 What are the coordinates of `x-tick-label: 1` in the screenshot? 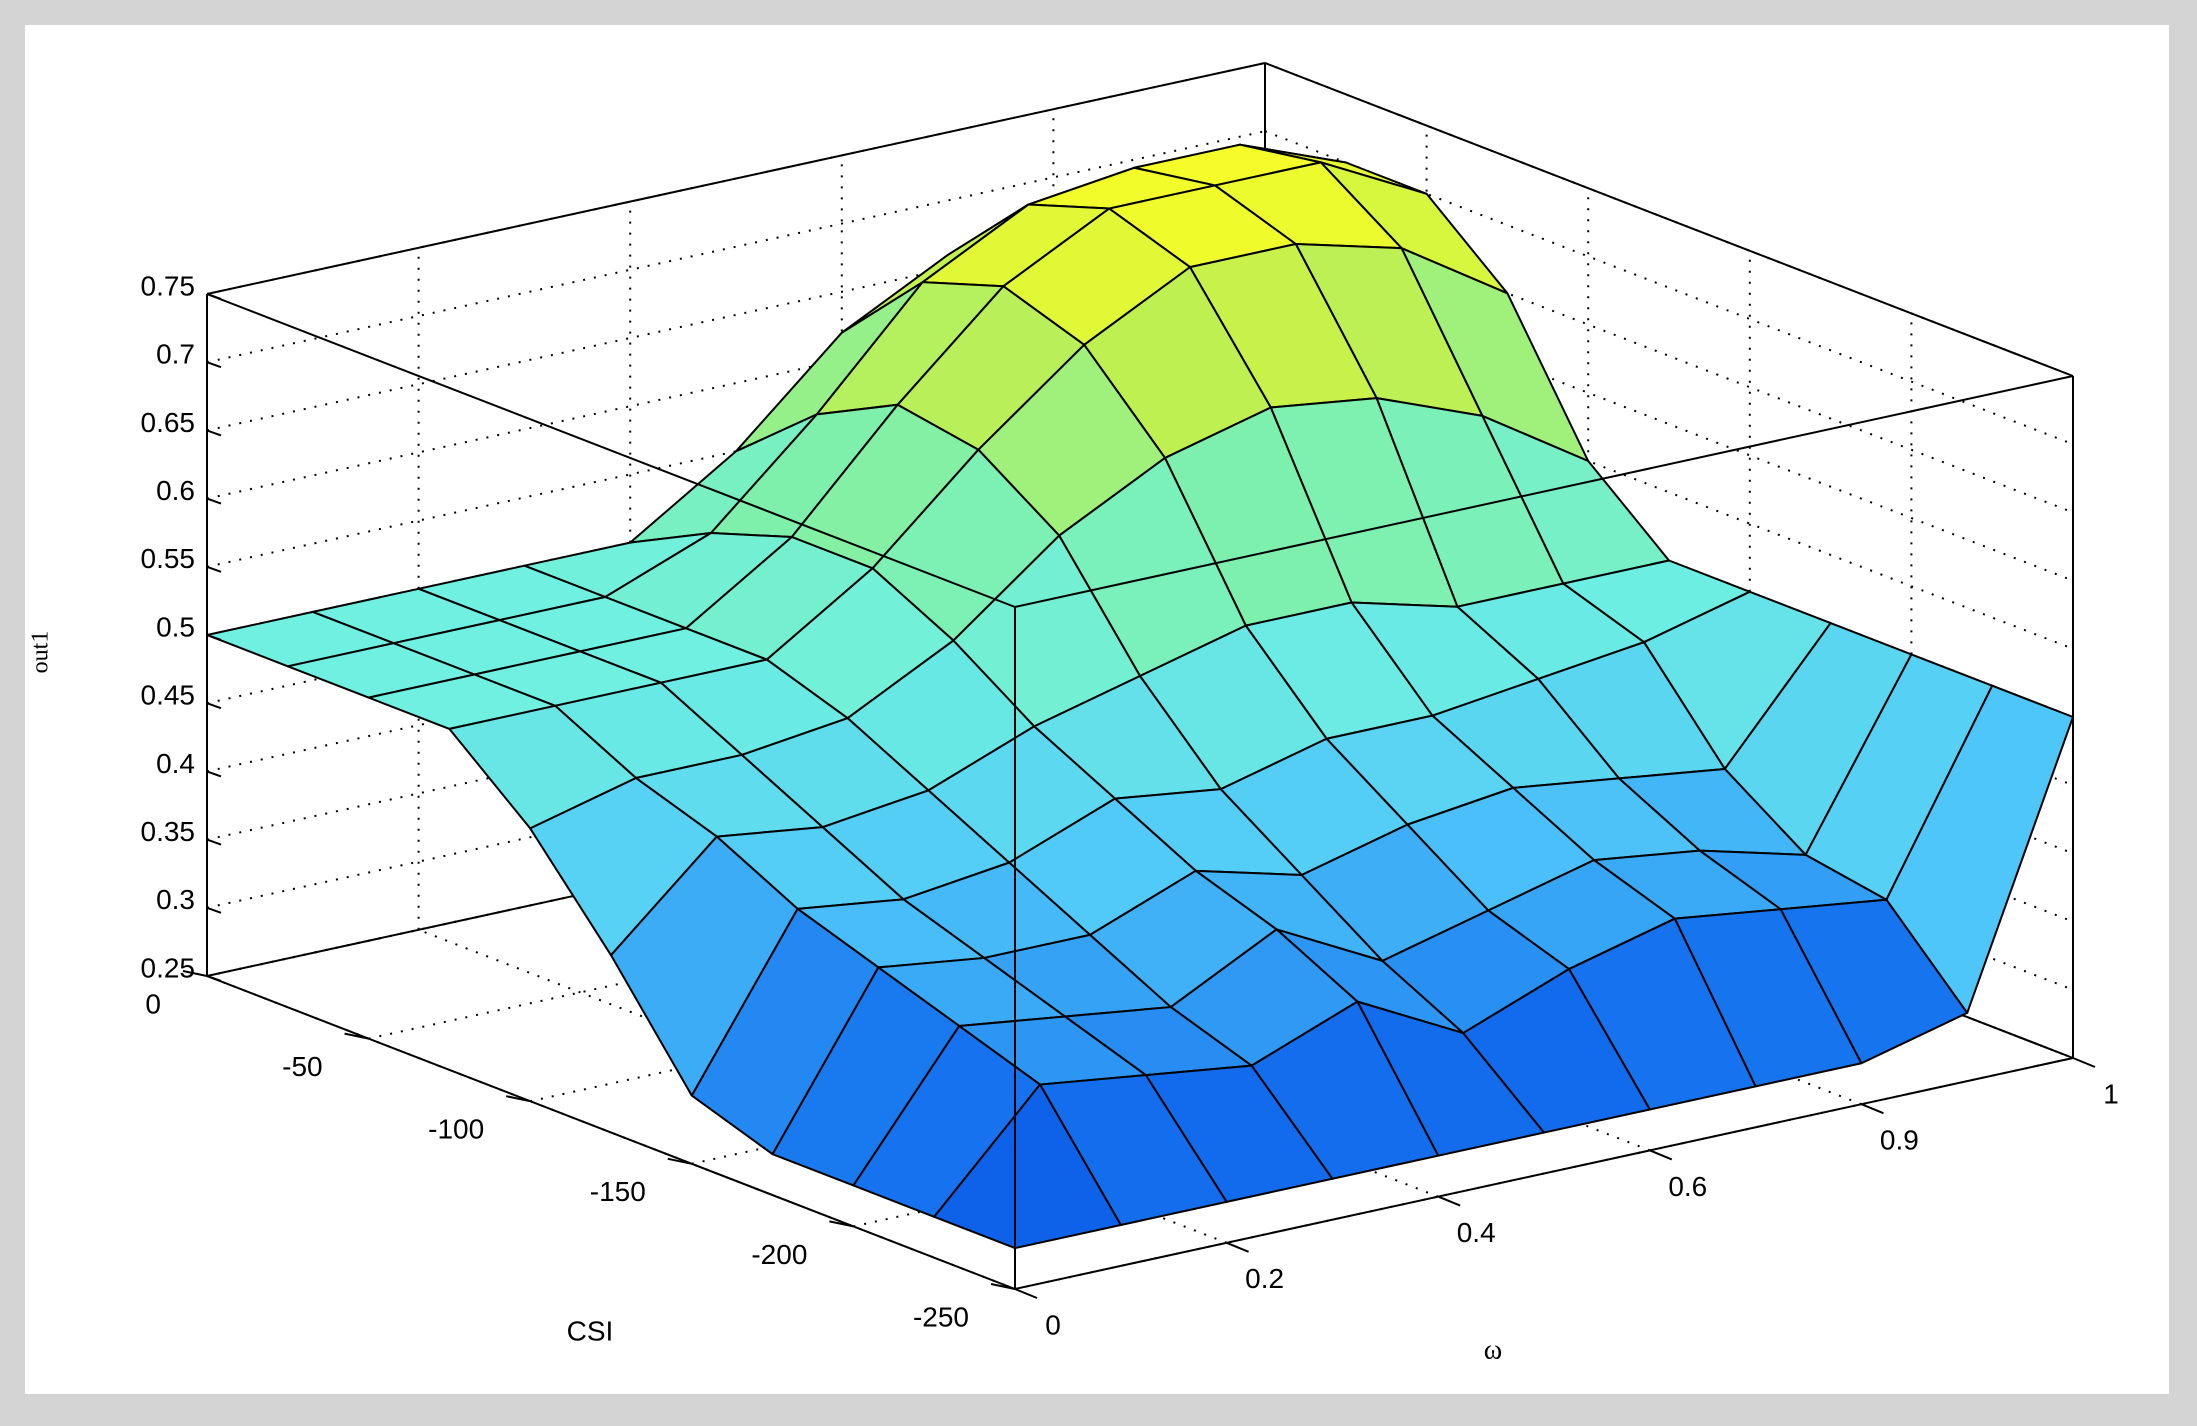 It's located at (2111, 1093).